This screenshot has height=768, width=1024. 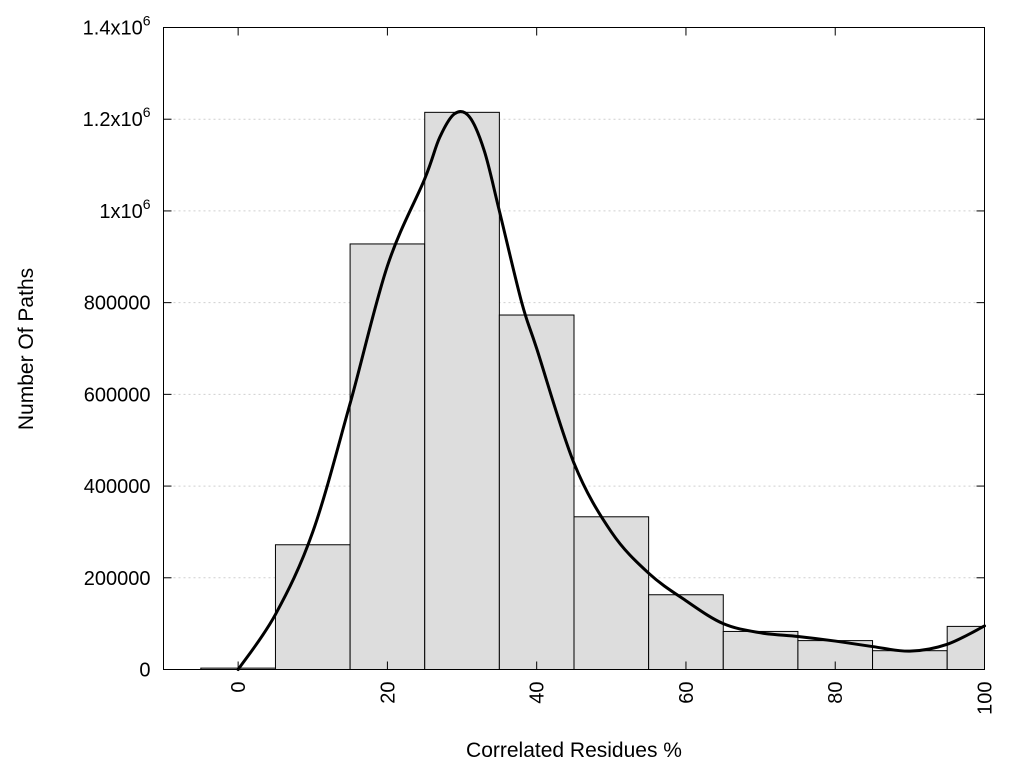 I want to click on y-axis-title: Number Of Paths, so click(x=26, y=349).